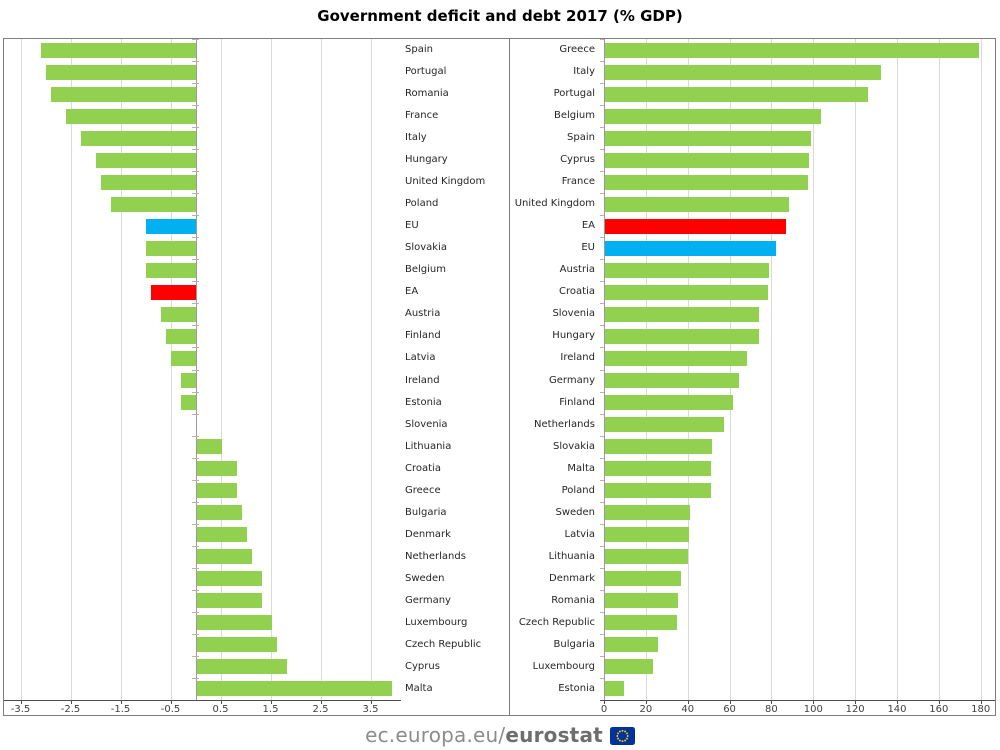  What do you see at coordinates (20, 709) in the screenshot?
I see `x-axis-tick-label: -3.5` at bounding box center [20, 709].